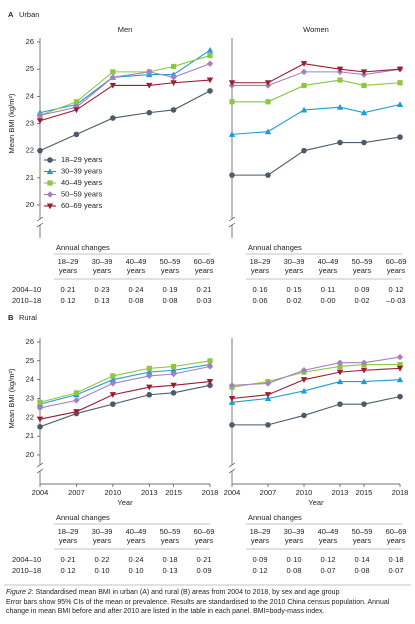  Describe the element at coordinates (268, 492) in the screenshot. I see `x-tick-label: 2007` at that location.